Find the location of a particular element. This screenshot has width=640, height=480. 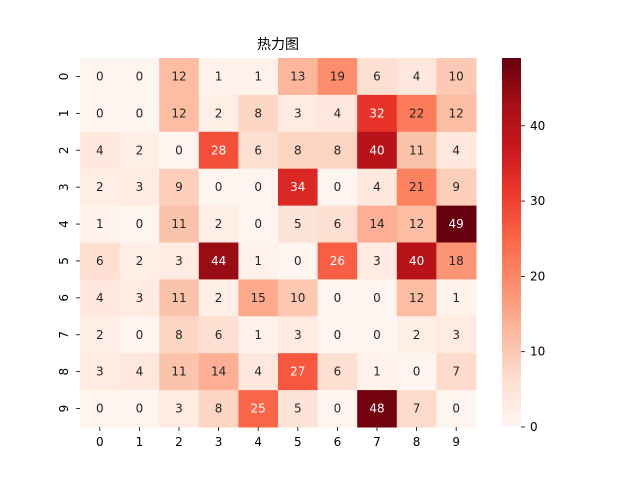

x-tick-label: 1 is located at coordinates (140, 442).